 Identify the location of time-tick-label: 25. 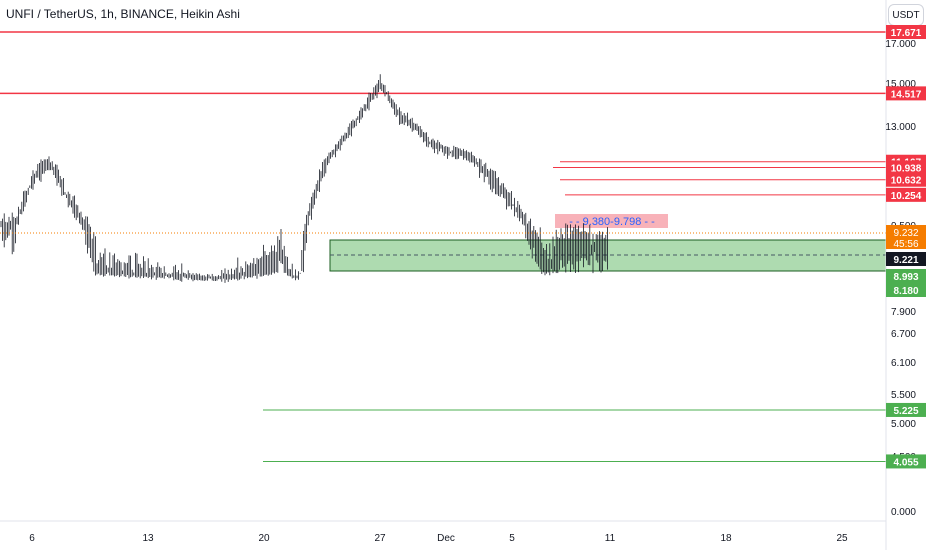
(842, 538).